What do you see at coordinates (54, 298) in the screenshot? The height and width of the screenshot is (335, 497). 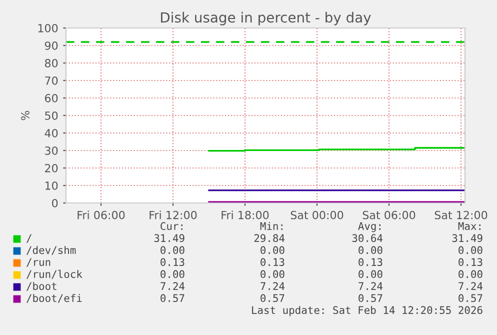 I see `legend-label: /boot/efi` at bounding box center [54, 298].